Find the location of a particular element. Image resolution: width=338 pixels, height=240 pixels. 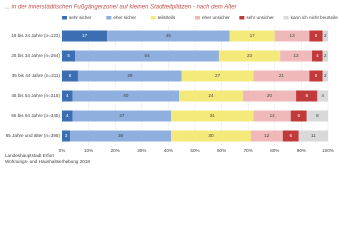

value-label: 54 is located at coordinates (148, 55).